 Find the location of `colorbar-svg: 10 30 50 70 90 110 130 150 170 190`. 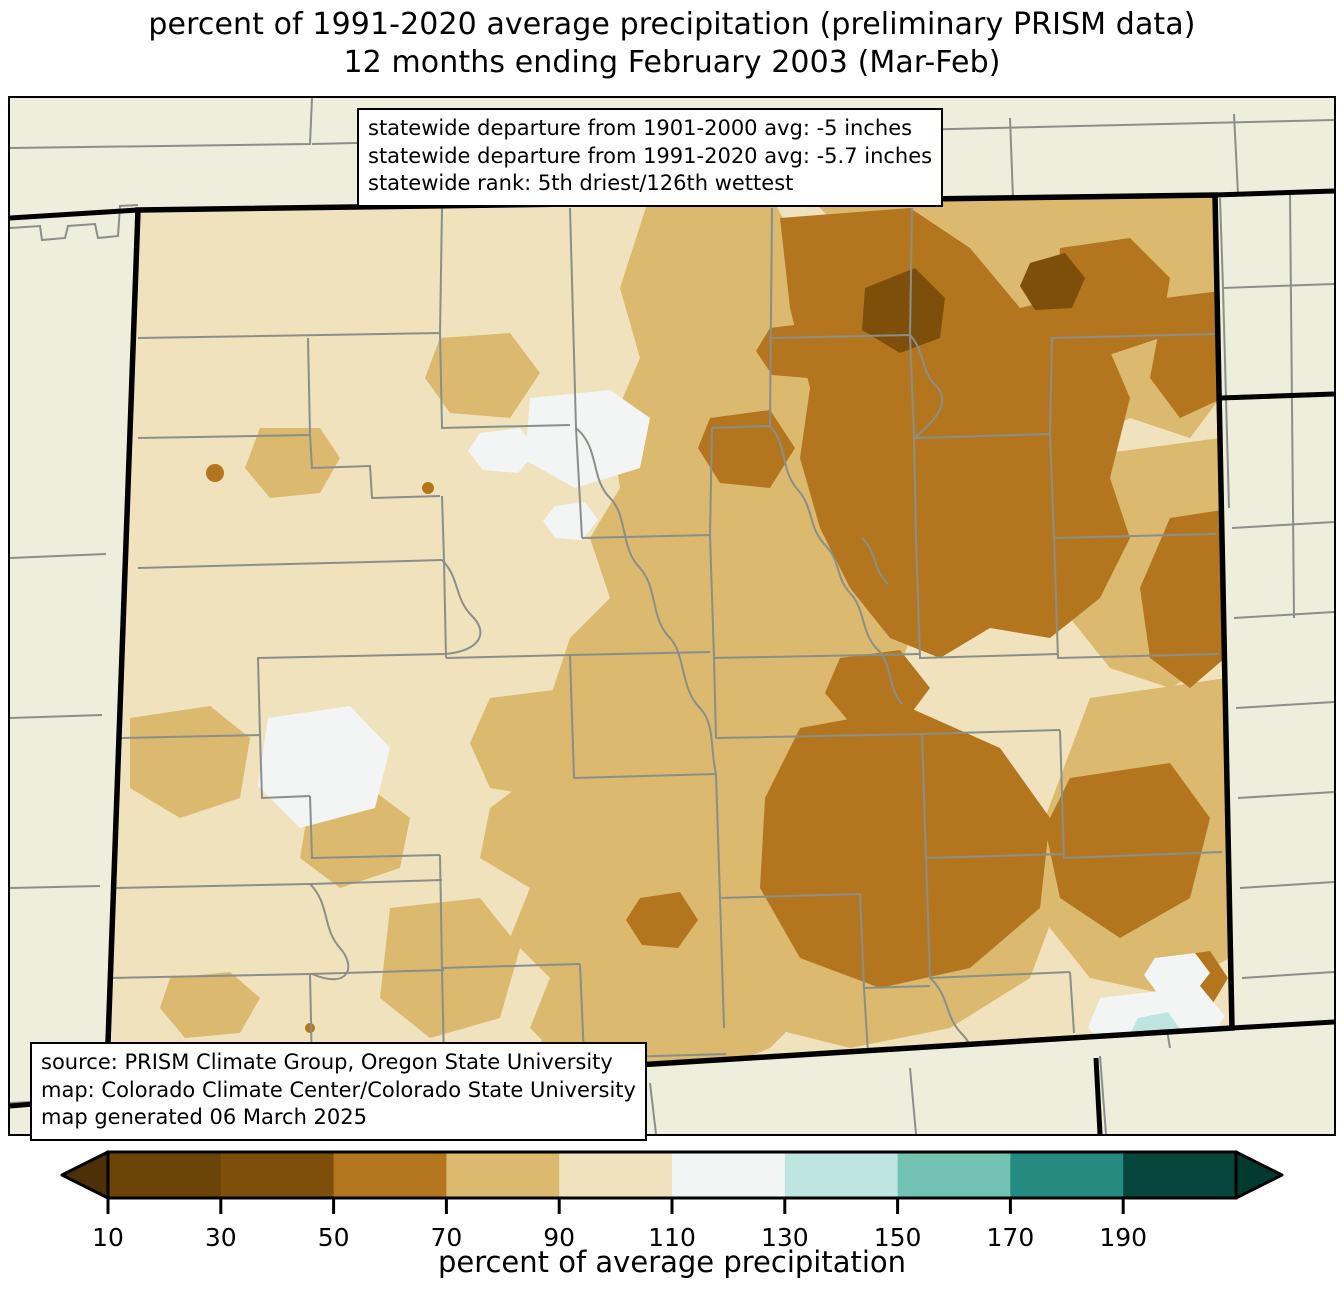

colorbar-svg: 10 30 50 70 90 110 130 150 170 190 is located at coordinates (672, 1200).